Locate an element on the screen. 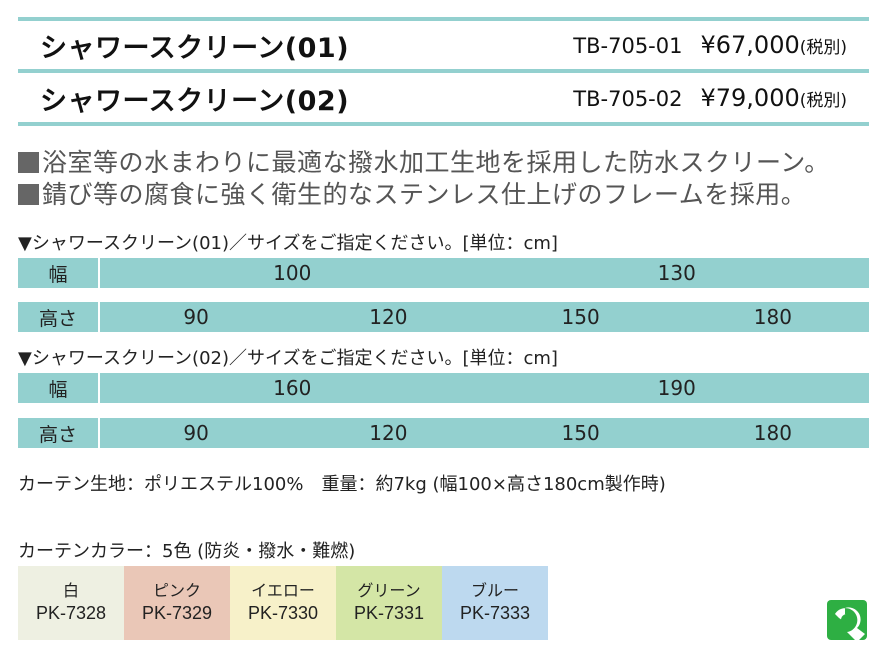  size-table-caption-01: ▼シャワースクリーン(01)／サイズをご指定ください。[単位：cm] is located at coordinates (288, 243).